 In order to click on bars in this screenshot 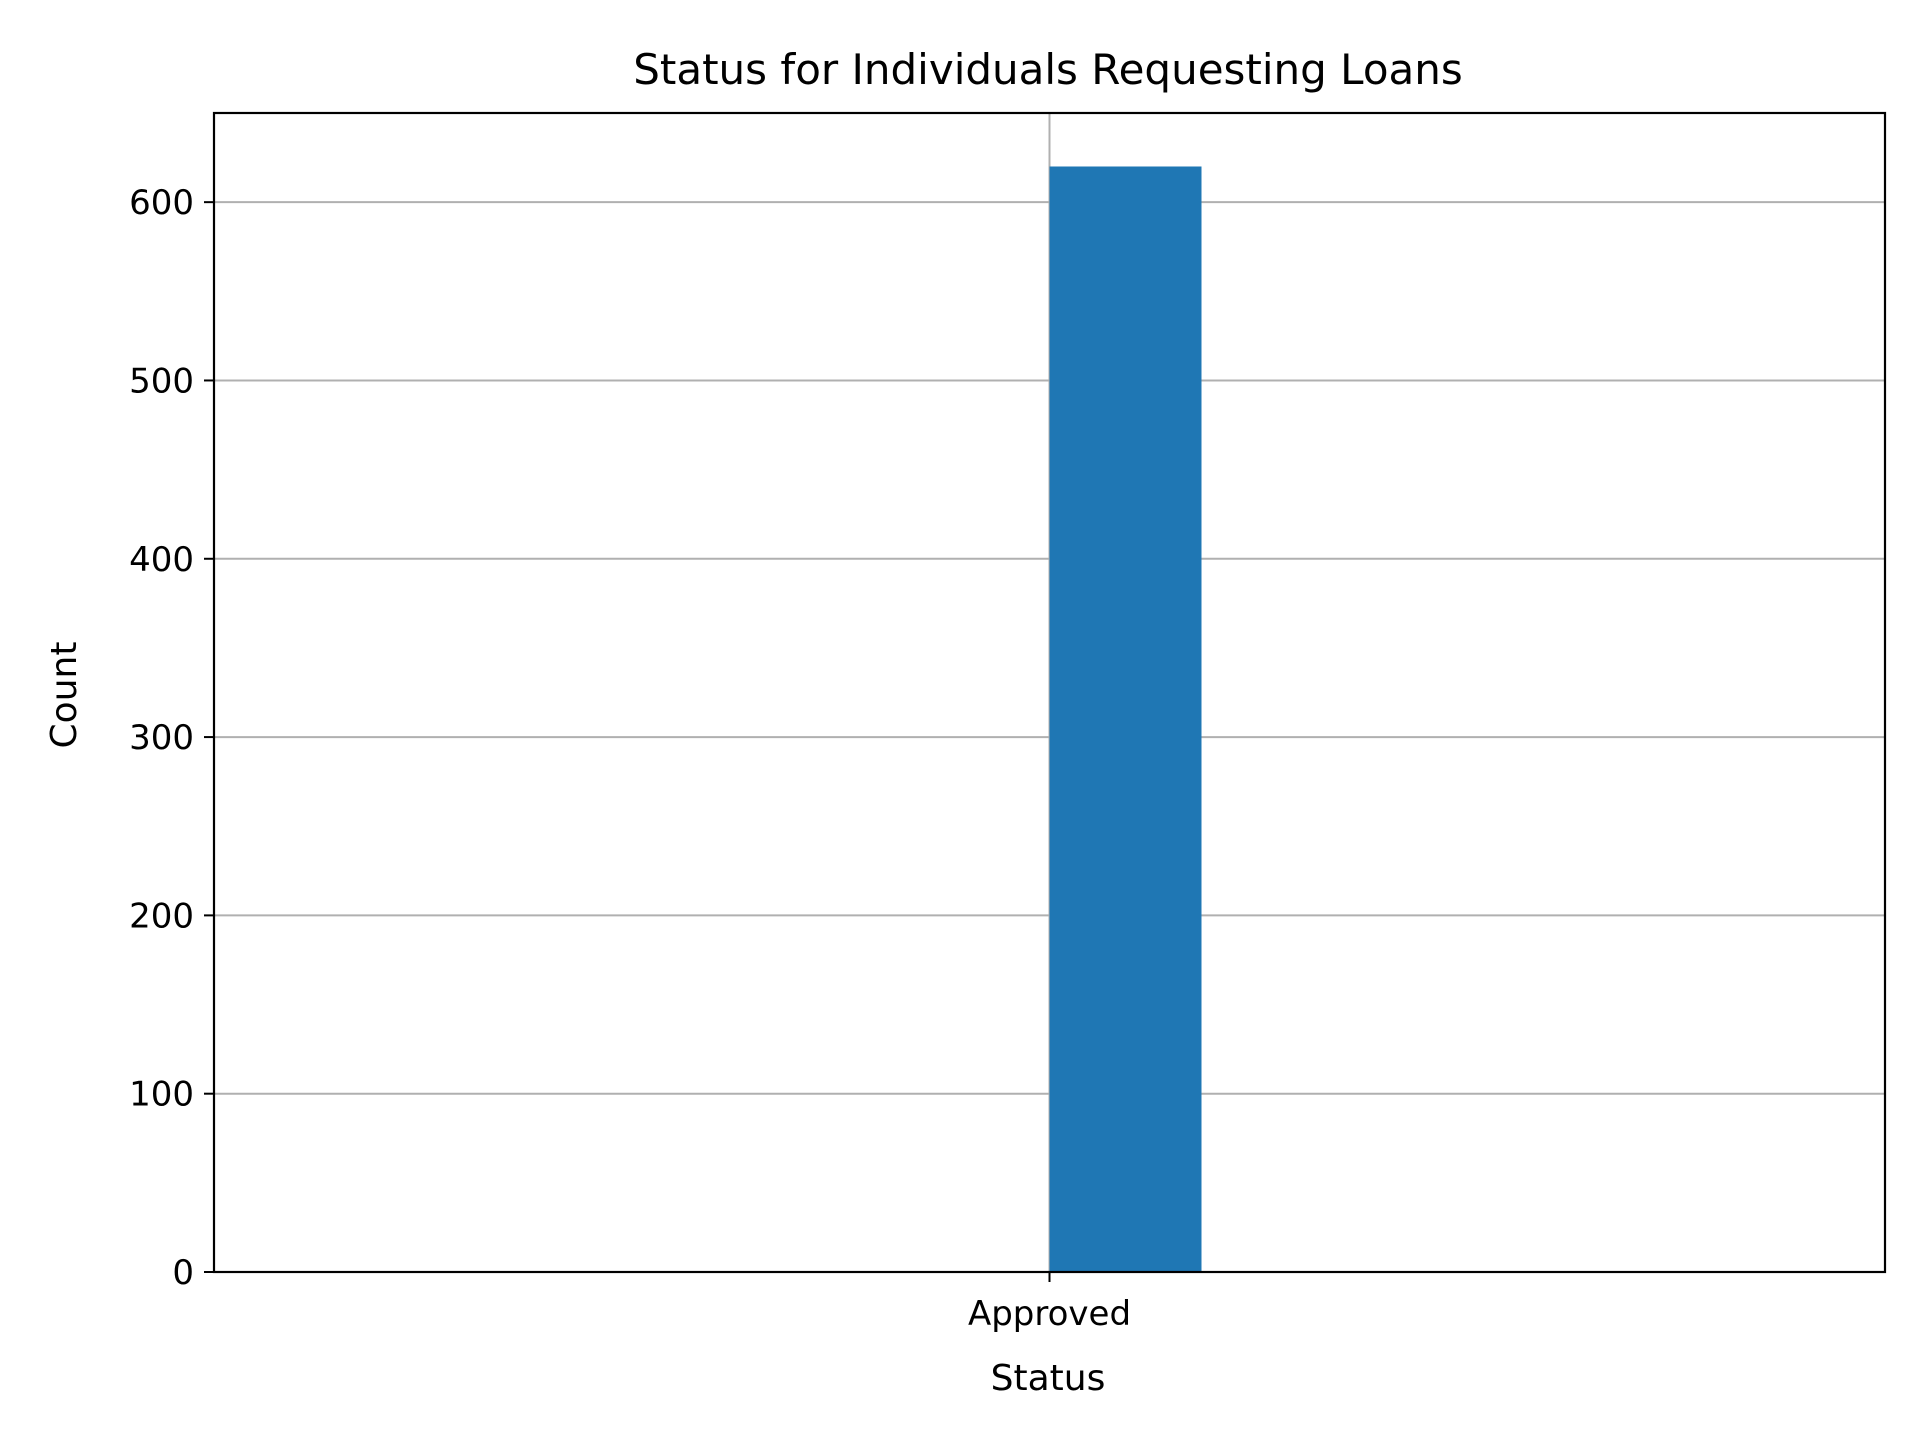, I will do `click(1125, 719)`.